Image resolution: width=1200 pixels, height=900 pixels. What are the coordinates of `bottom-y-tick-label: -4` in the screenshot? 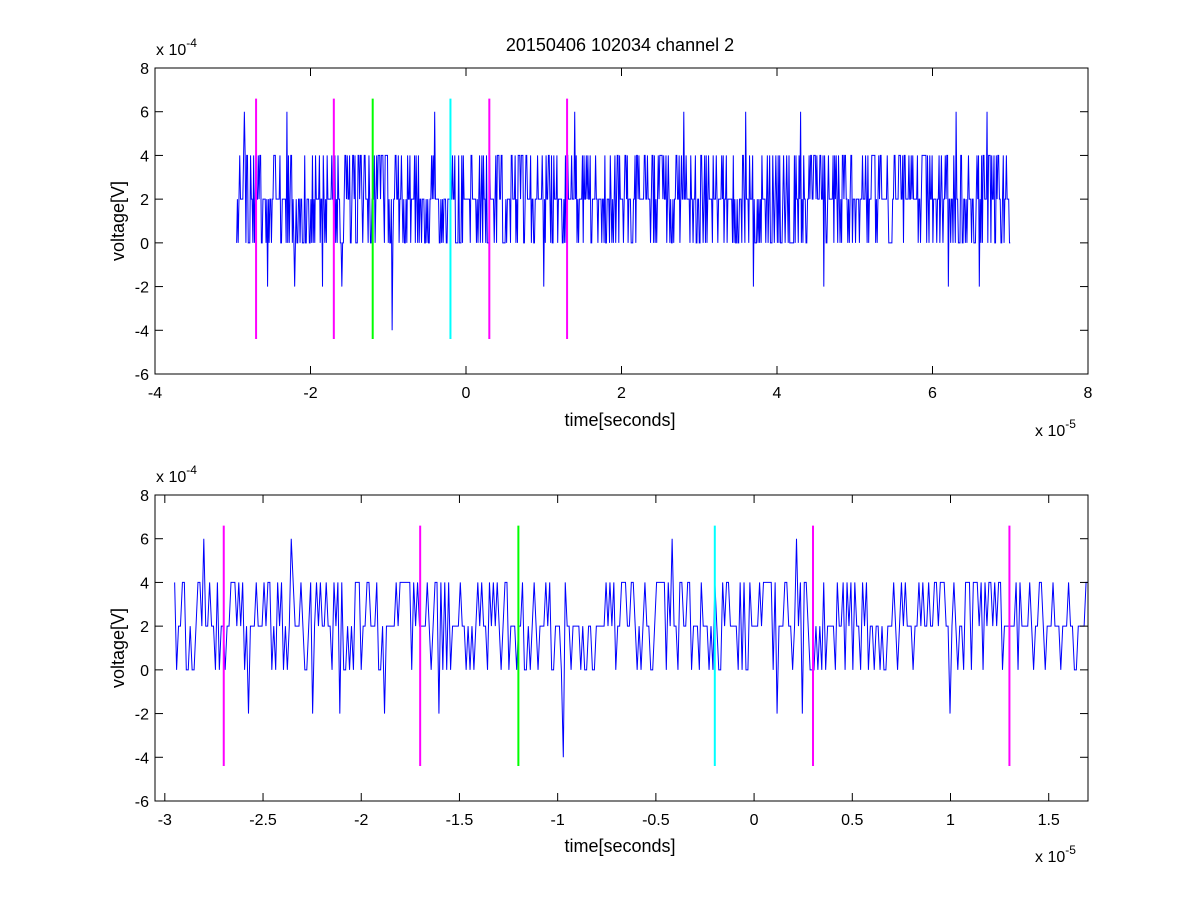 It's located at (142, 758).